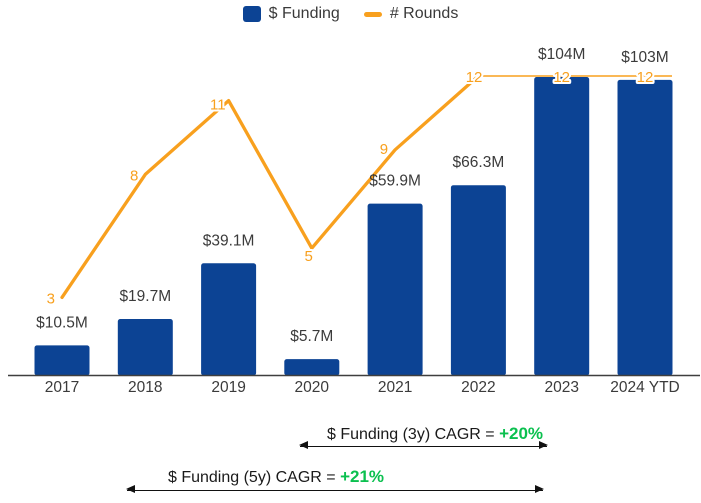 This screenshot has width=701, height=503. Describe the element at coordinates (645, 77) in the screenshot. I see `rounds-point-label-2024 YTD: 12` at that location.